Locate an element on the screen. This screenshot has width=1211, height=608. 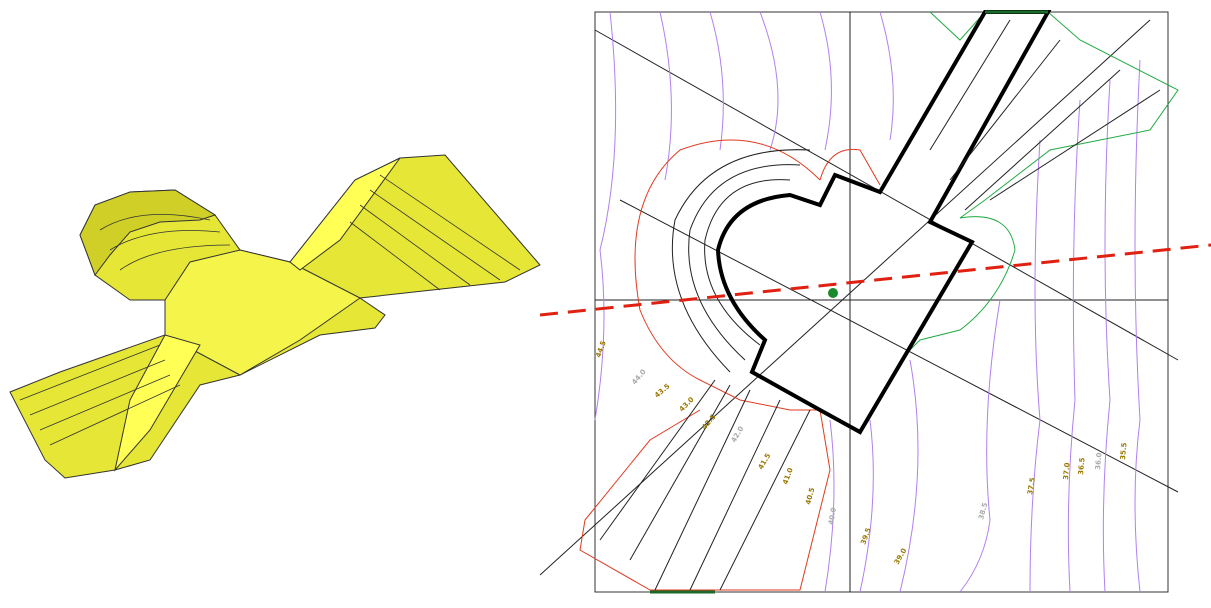
contour-label: 41.5 is located at coordinates (765, 461).